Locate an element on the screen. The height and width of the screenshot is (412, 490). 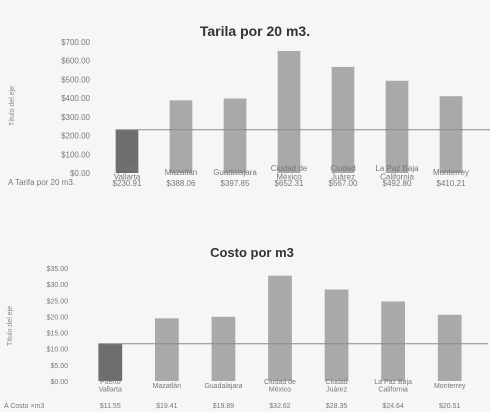
data-table-value: $567.00 is located at coordinates (343, 183).